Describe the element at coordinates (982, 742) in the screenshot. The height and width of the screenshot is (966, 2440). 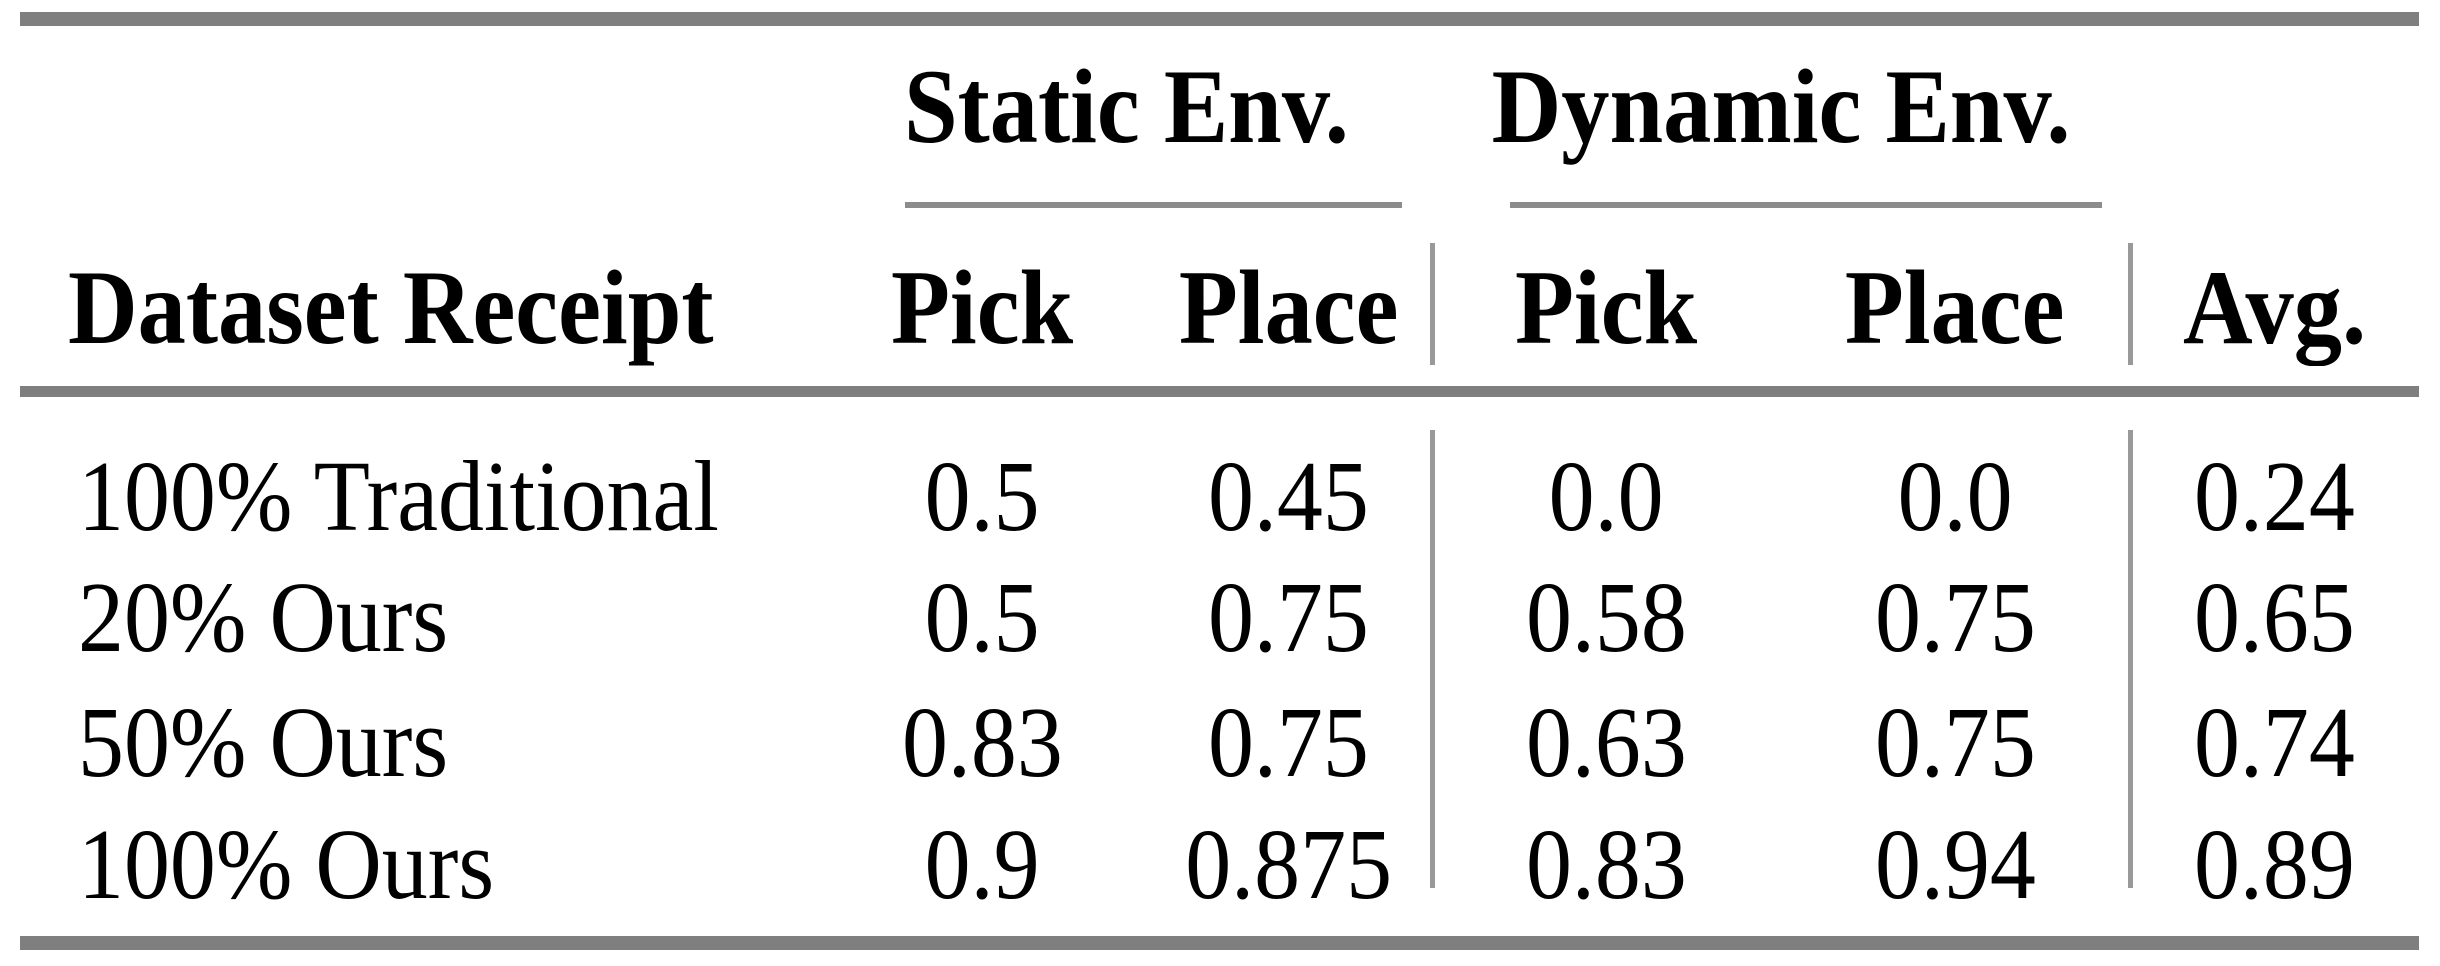
I see `cell-r3-static-pick: 0.83` at that location.